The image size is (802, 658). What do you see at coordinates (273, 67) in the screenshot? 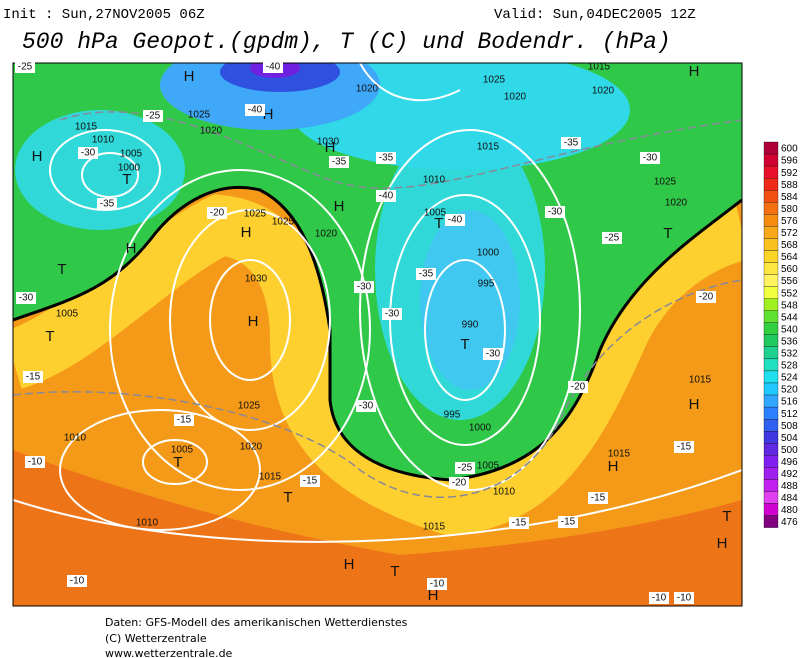
I see `temperature-label: -40` at bounding box center [273, 67].